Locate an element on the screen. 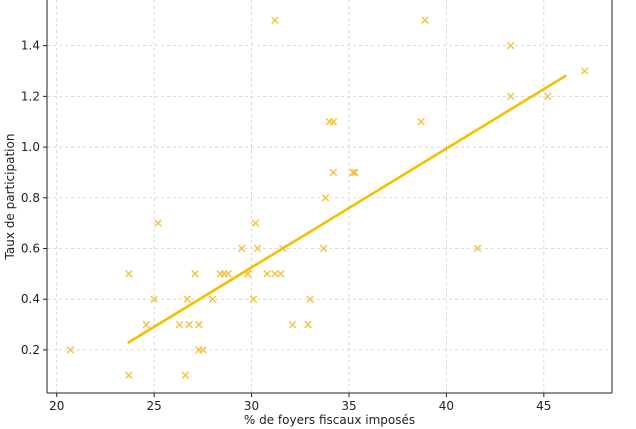 This screenshot has height=429, width=636. x-tick-label: 40 is located at coordinates (446, 406).